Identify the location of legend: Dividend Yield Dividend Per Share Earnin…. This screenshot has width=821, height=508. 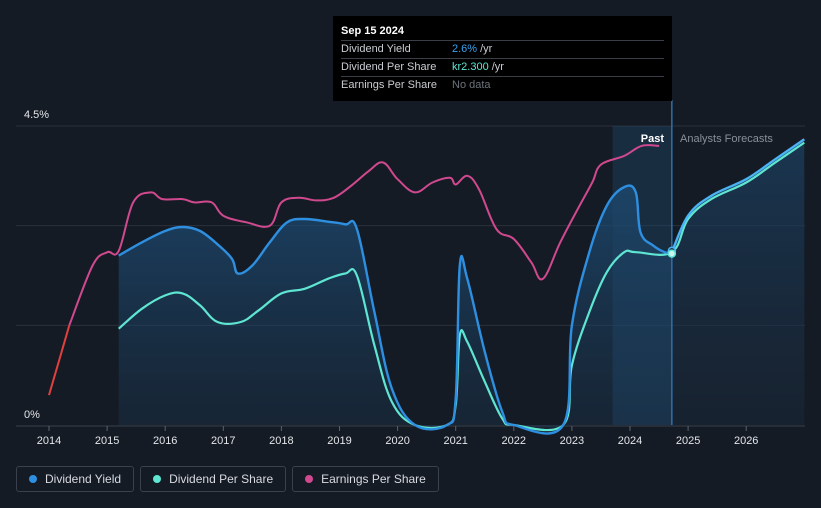
(227, 479).